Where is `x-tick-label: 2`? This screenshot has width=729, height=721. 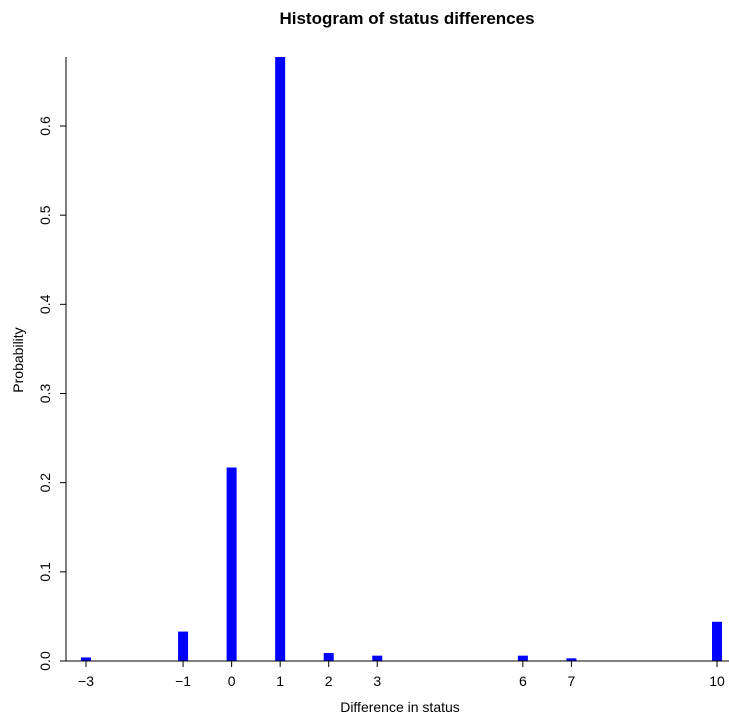
x-tick-label: 2 is located at coordinates (329, 681).